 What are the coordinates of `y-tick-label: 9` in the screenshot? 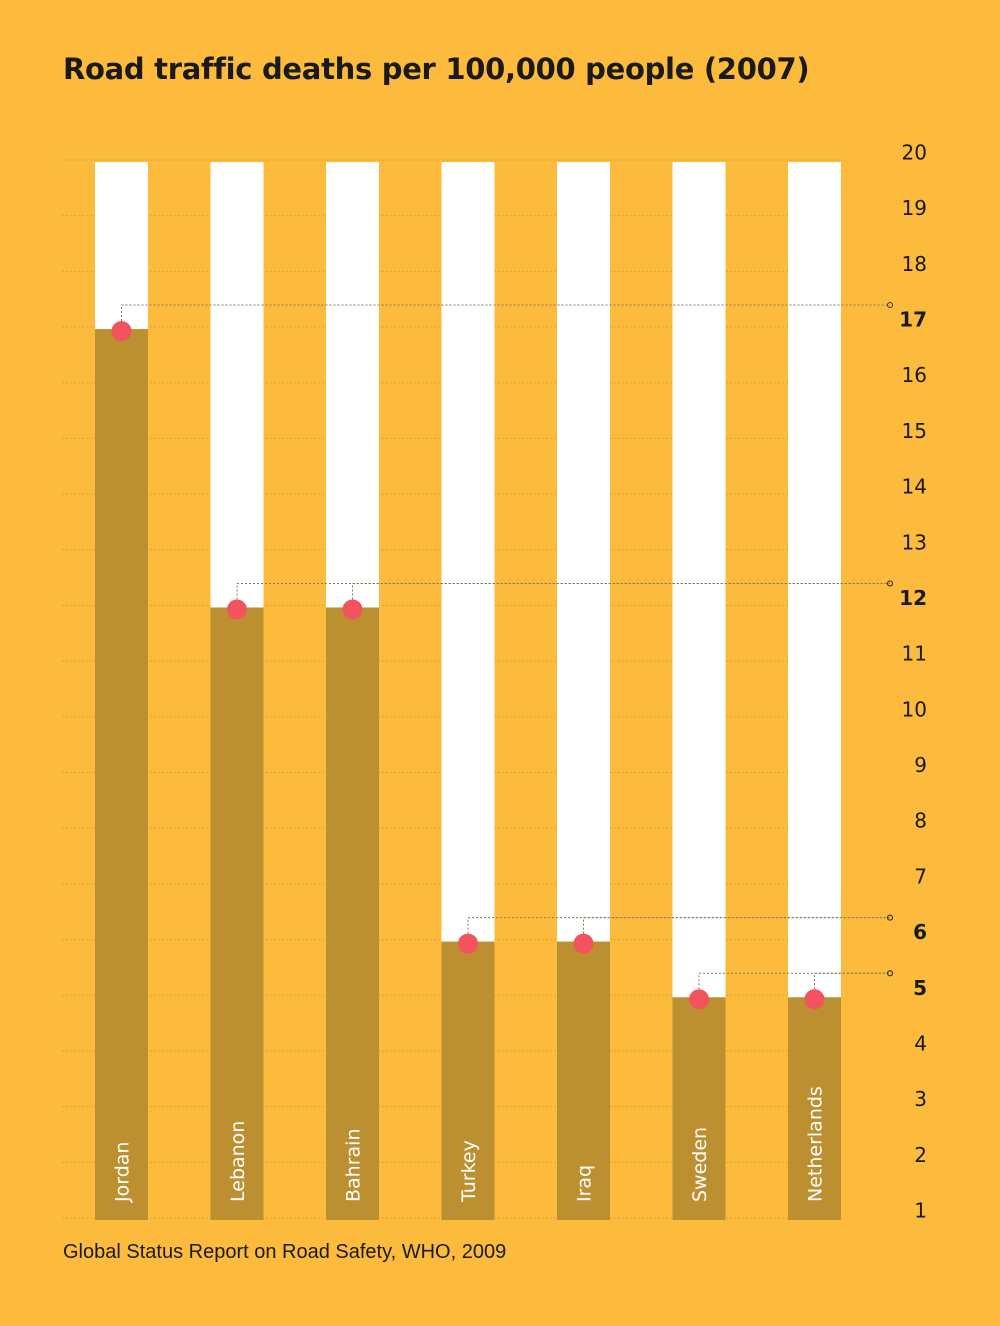 It's located at (920, 765).